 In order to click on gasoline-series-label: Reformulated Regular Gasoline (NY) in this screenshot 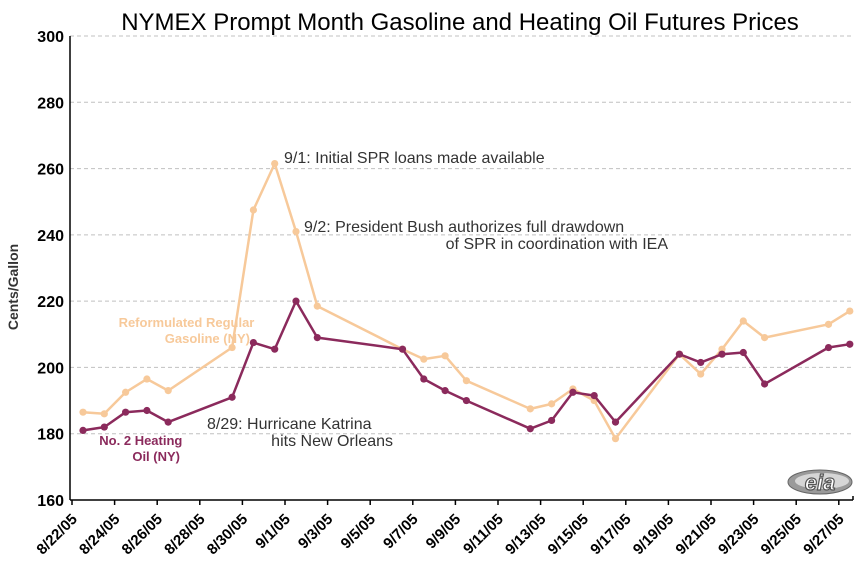, I will do `click(188, 330)`.